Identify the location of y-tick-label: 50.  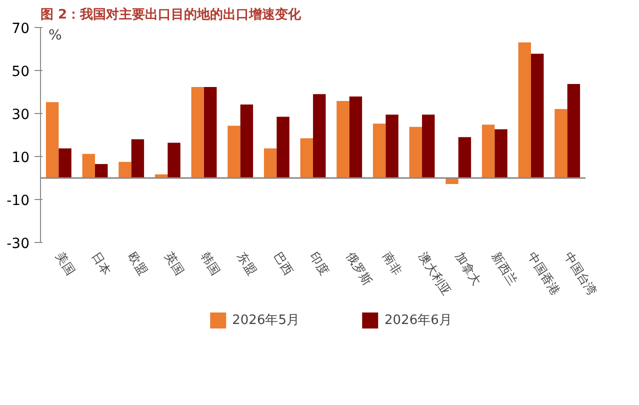
(21, 72).